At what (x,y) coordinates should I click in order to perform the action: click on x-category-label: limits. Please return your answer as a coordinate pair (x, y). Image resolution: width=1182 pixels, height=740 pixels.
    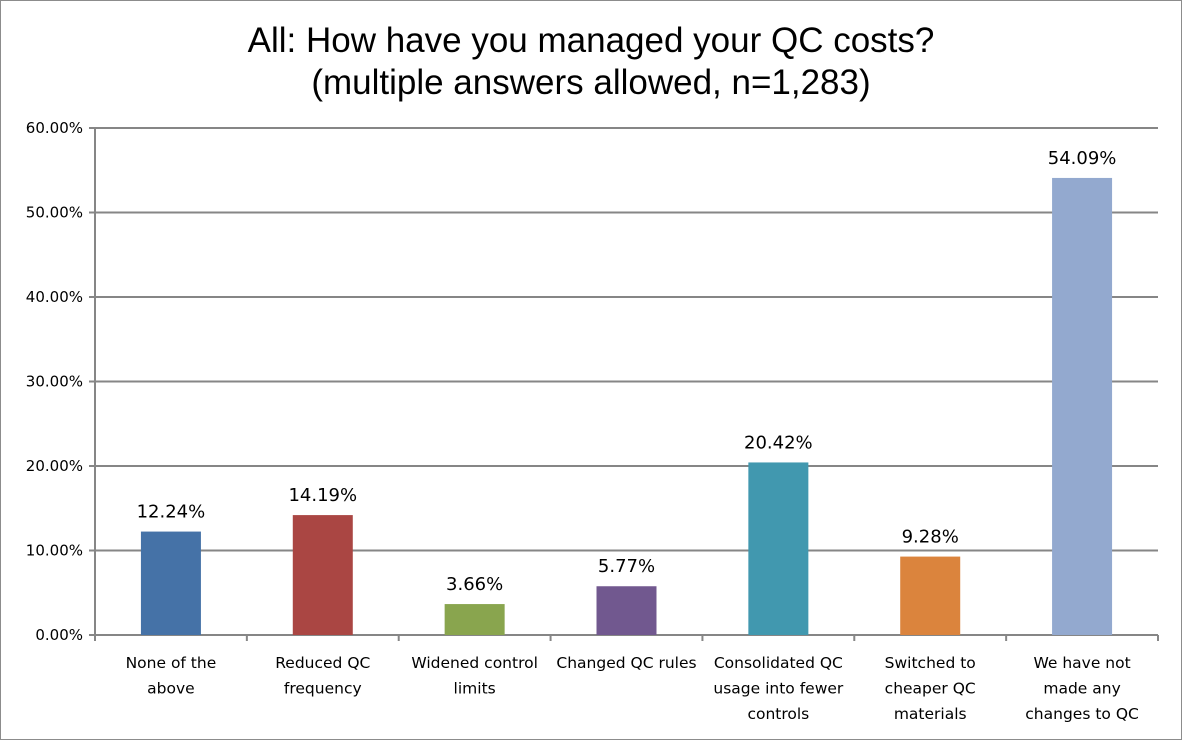
    Looking at the image, I should click on (475, 689).